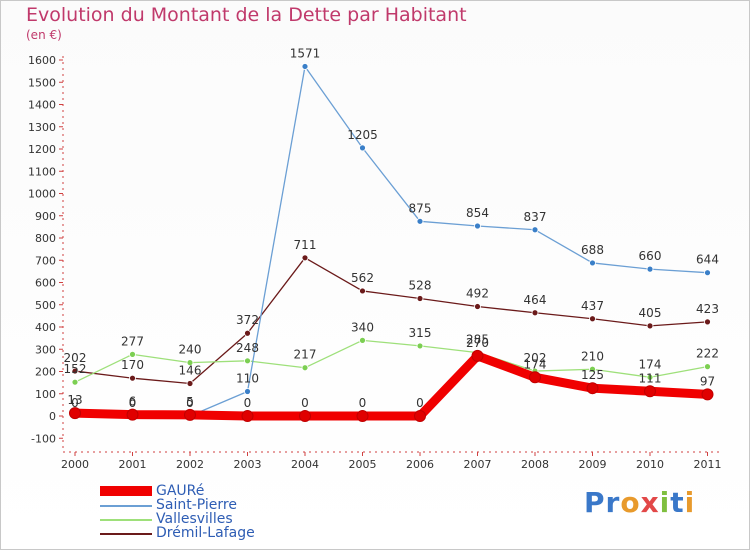 This screenshot has height=550, width=750. I want to click on data-label-dremil-lafage: 711, so click(305, 245).